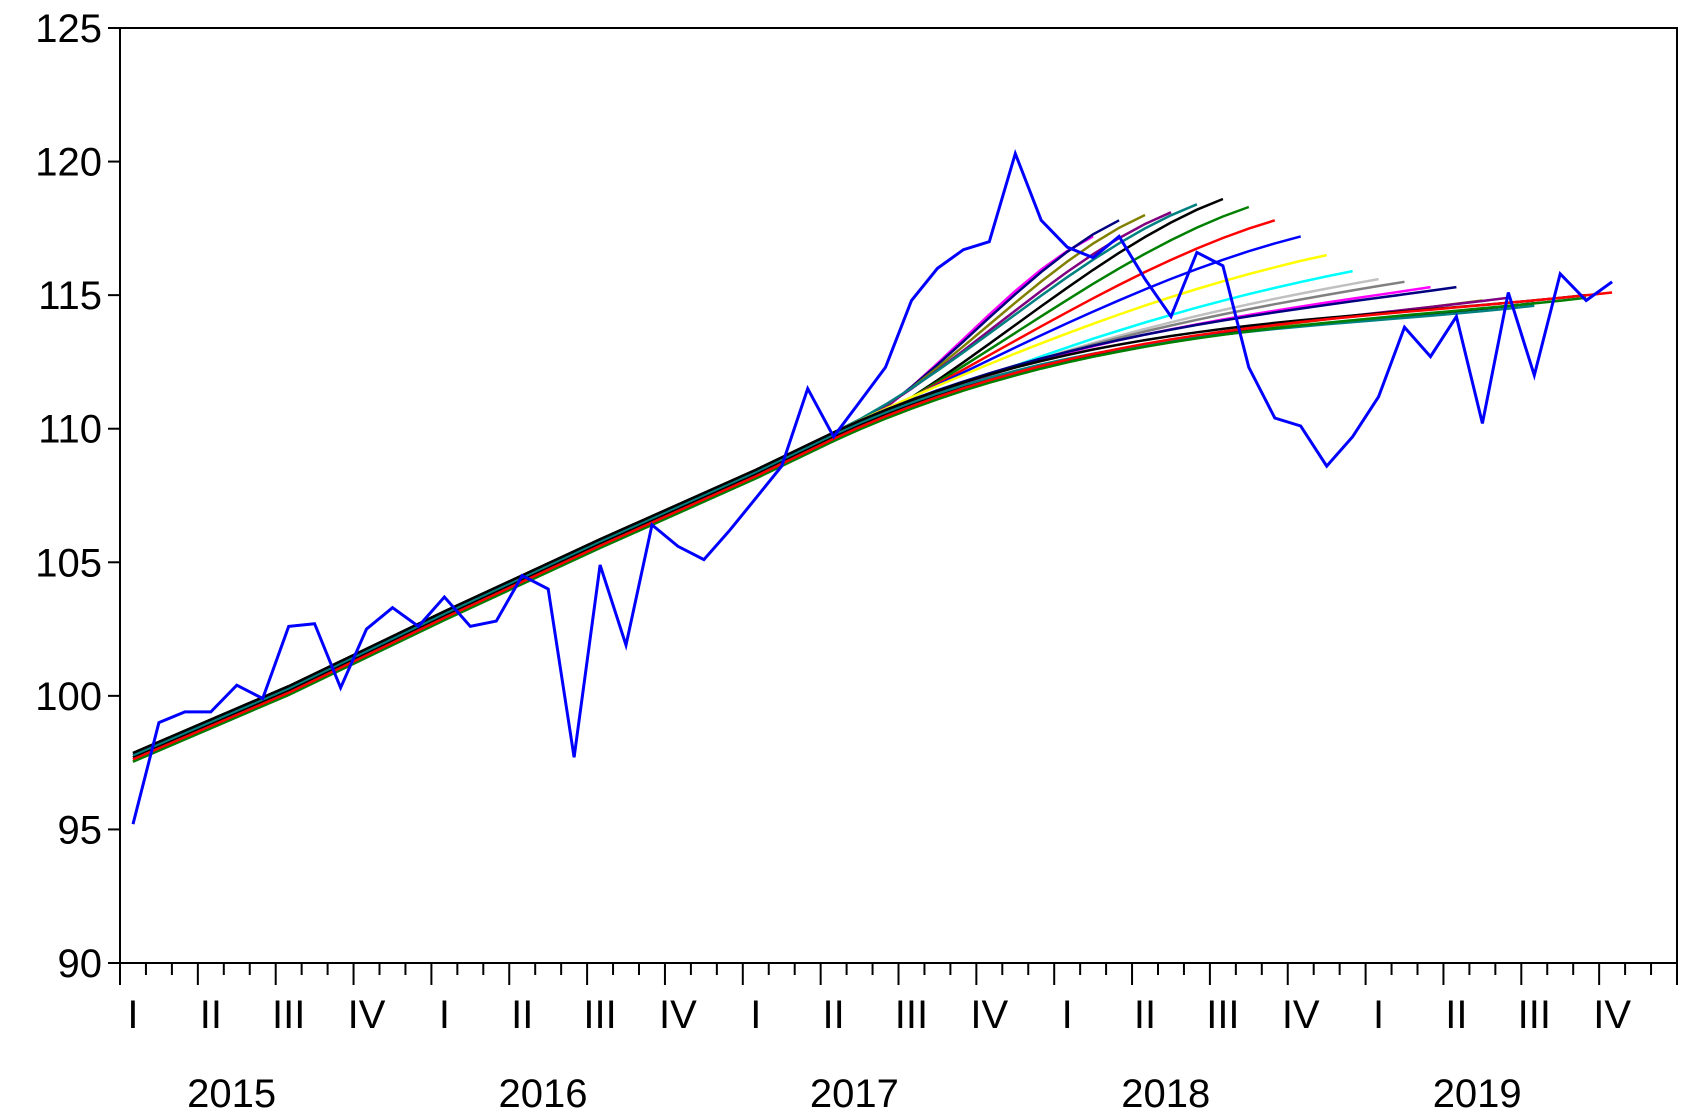  Describe the element at coordinates (68, 163) in the screenshot. I see `y-tick-label: 120` at that location.